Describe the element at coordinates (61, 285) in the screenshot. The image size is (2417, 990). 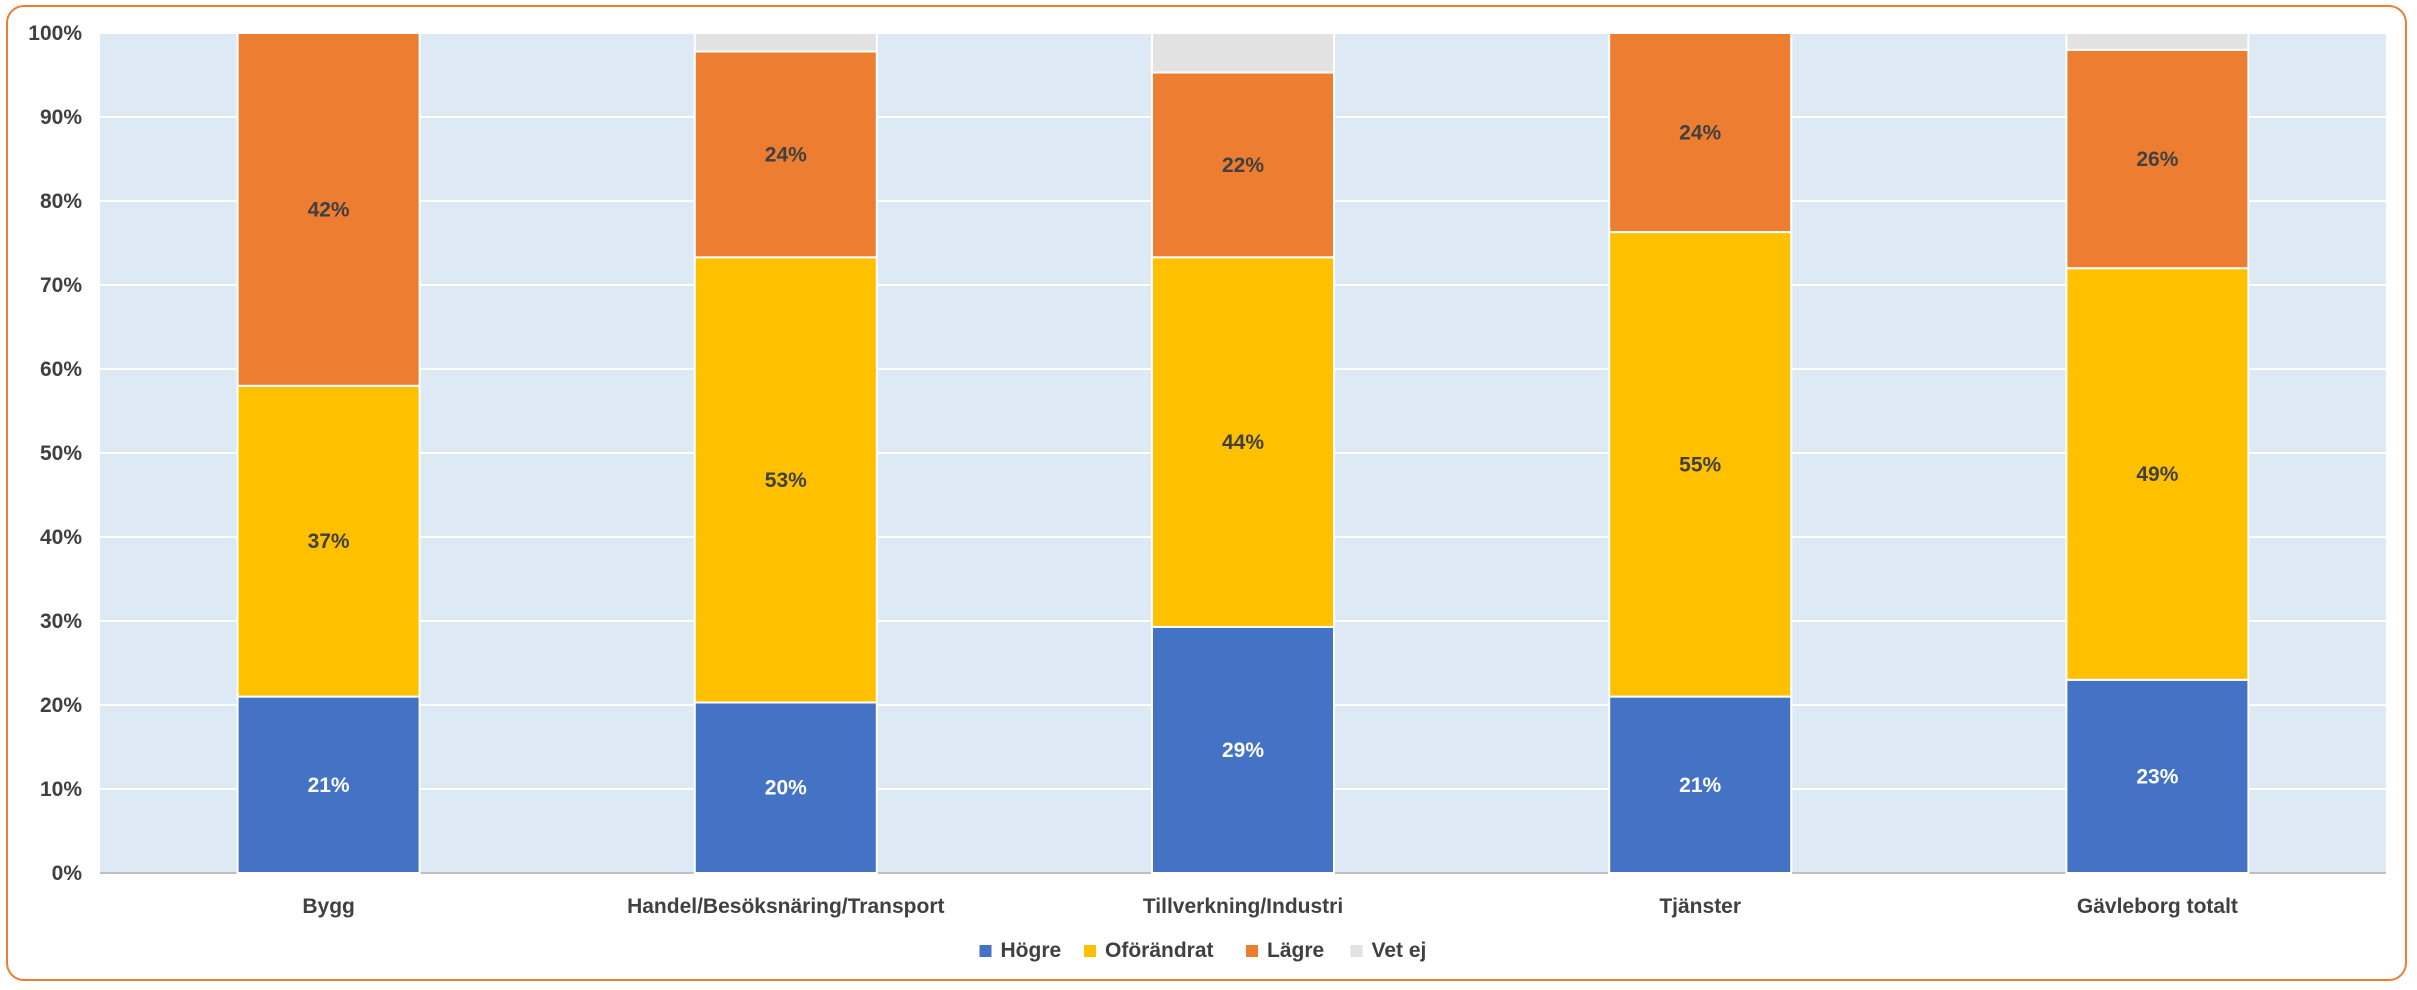
I see `y-tick-label: 70%` at that location.